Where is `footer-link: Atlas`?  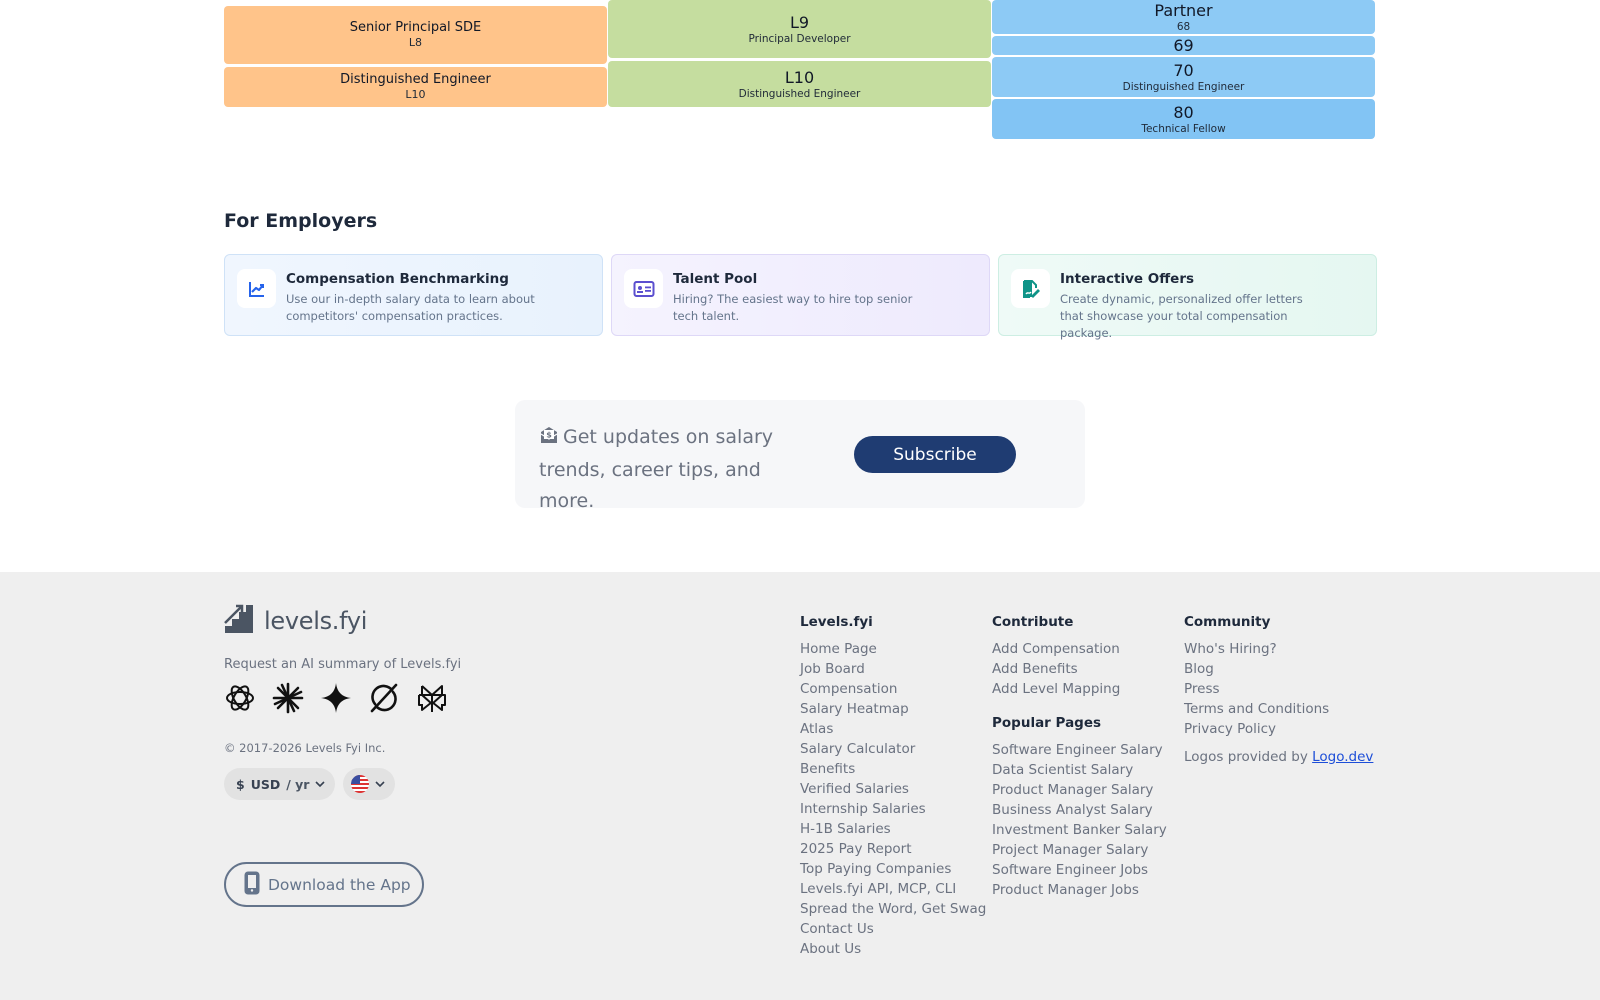
footer-link: Atlas is located at coordinates (817, 729).